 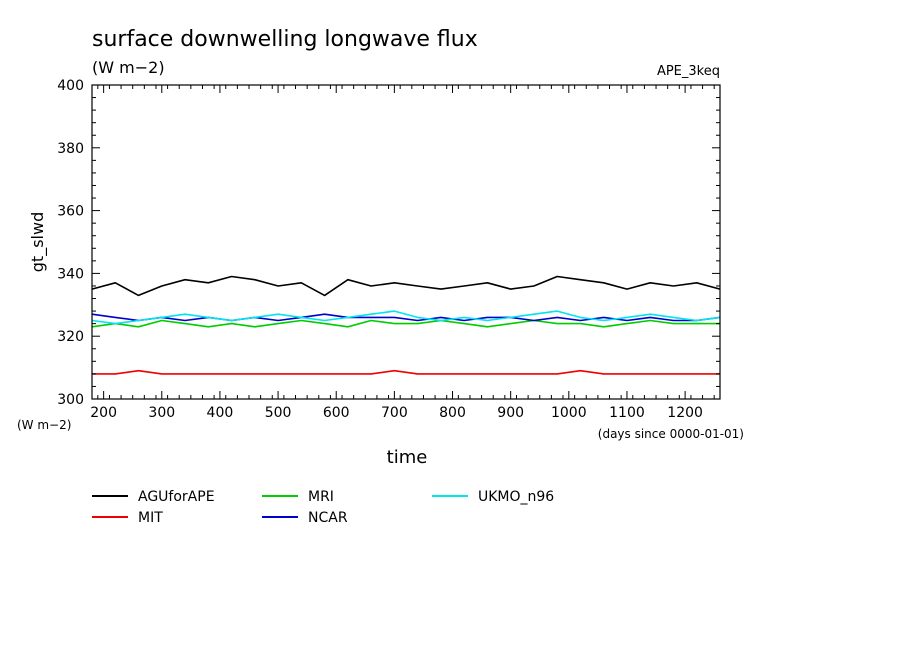 I want to click on x-tick-label: 600, so click(x=336, y=413).